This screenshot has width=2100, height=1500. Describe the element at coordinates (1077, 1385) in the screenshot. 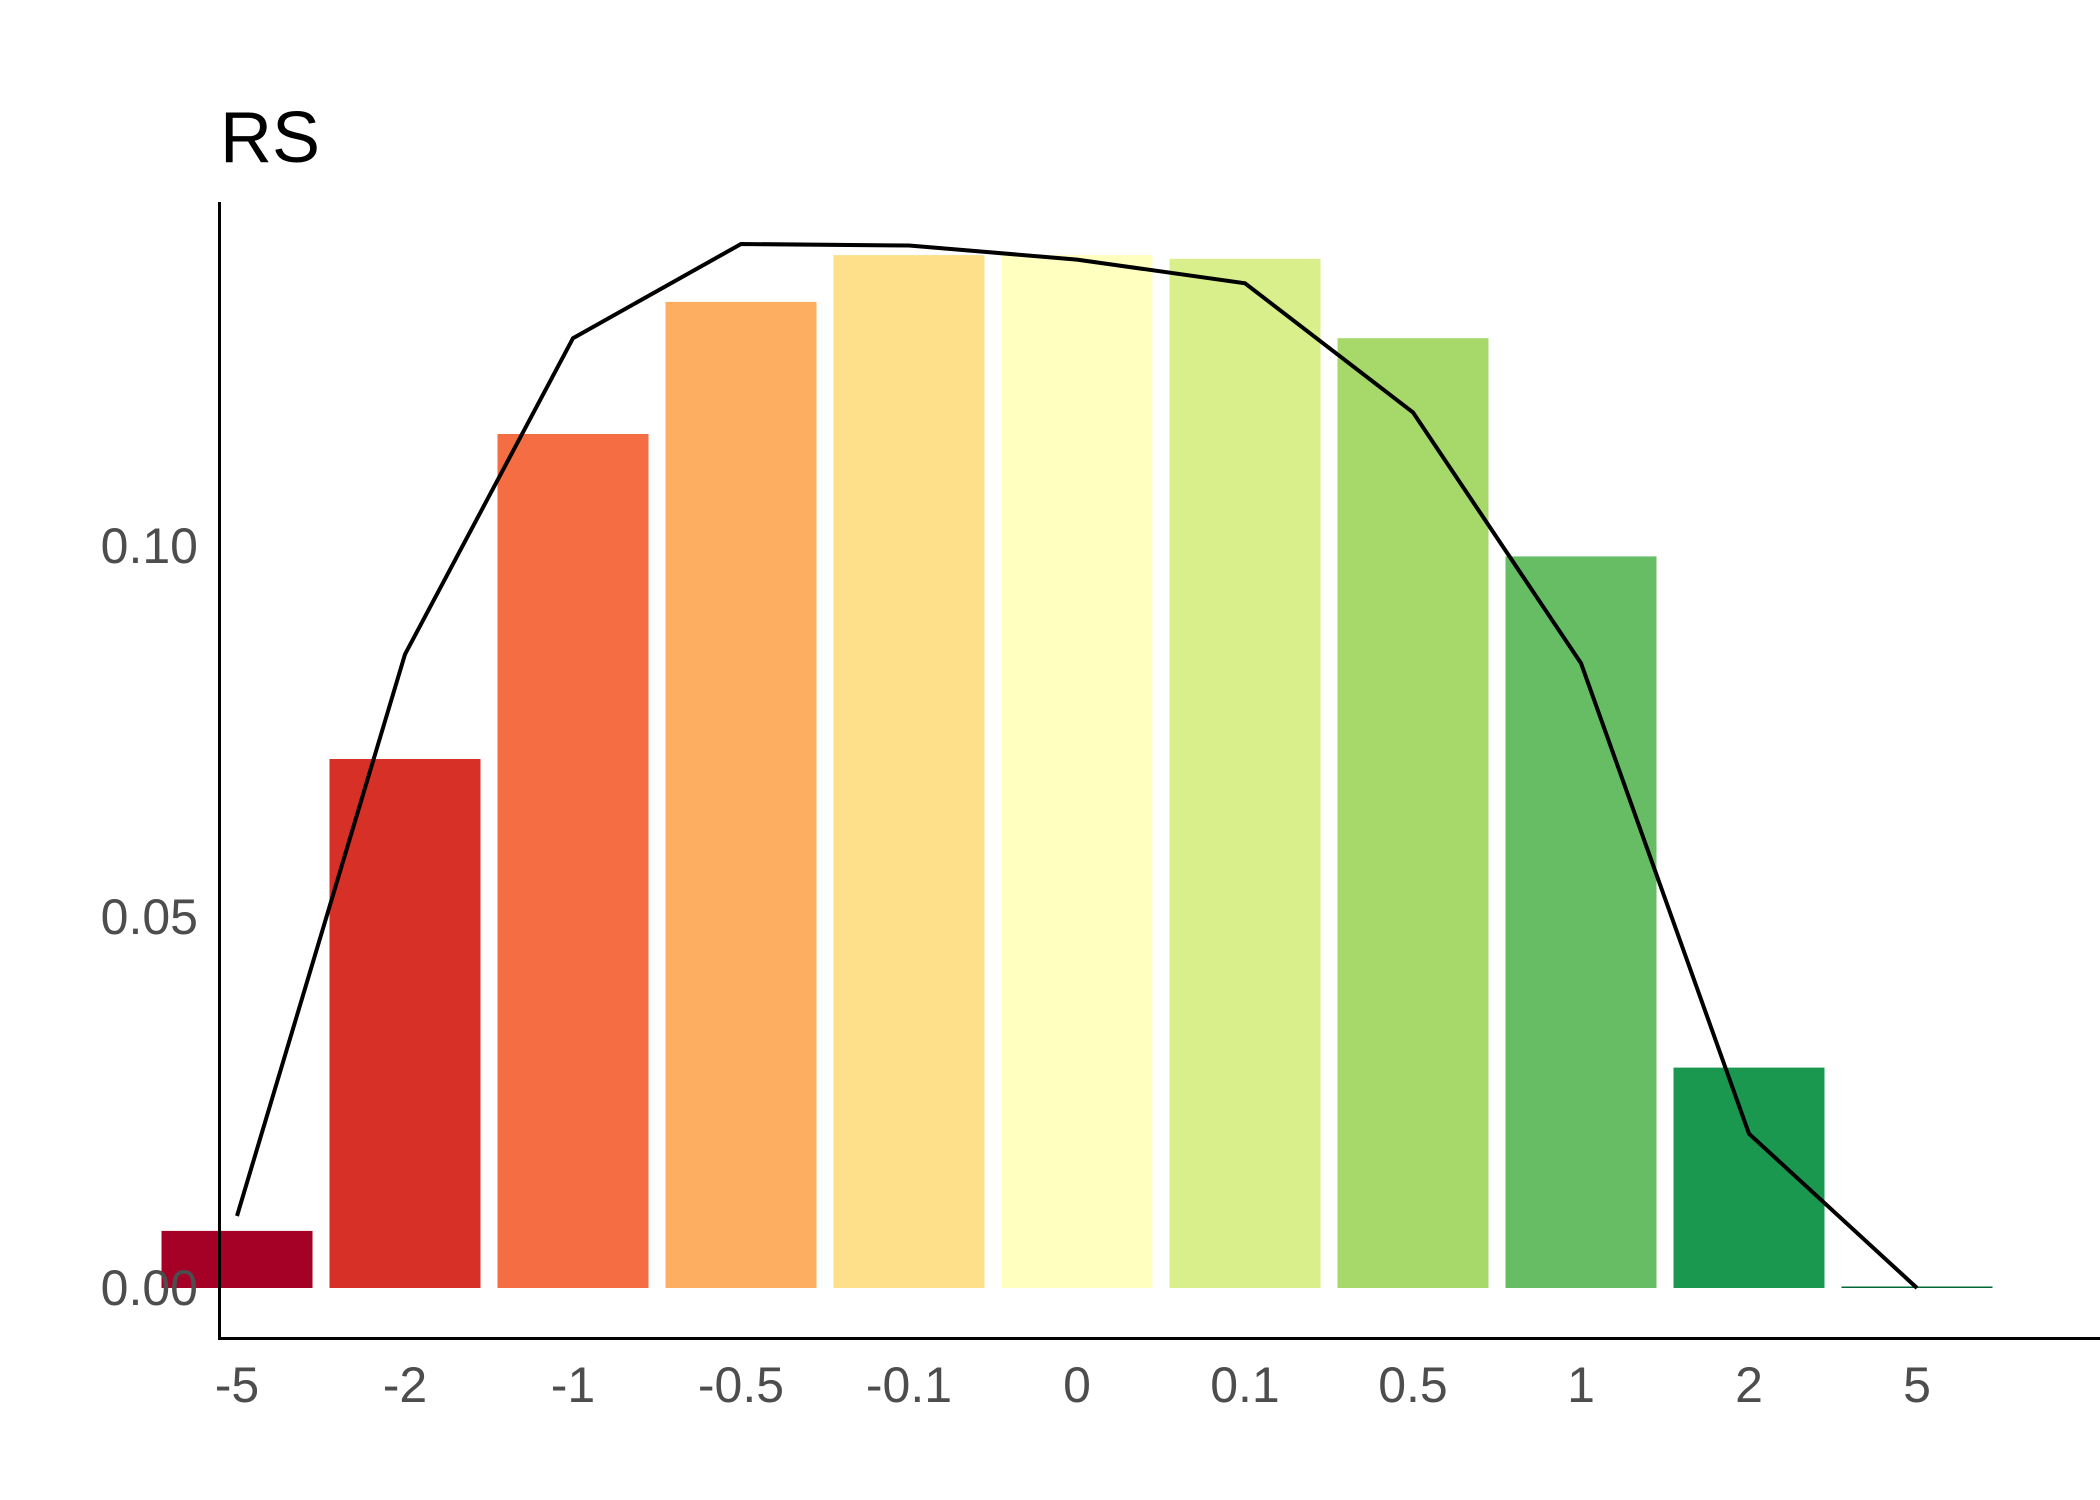

I see `x-tick-label-5: 0` at that location.